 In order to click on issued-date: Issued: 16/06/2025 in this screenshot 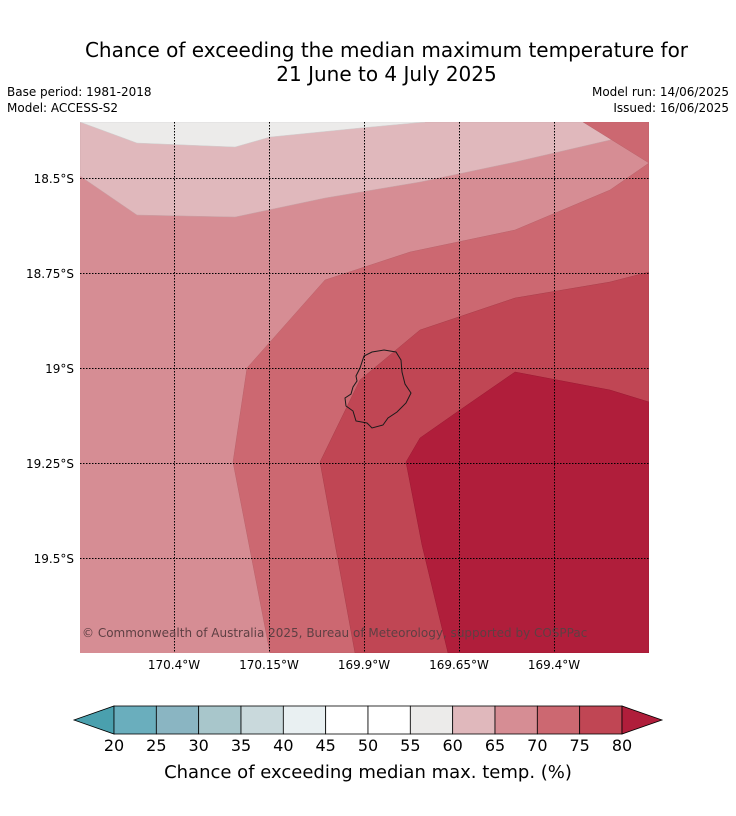, I will do `click(671, 108)`.